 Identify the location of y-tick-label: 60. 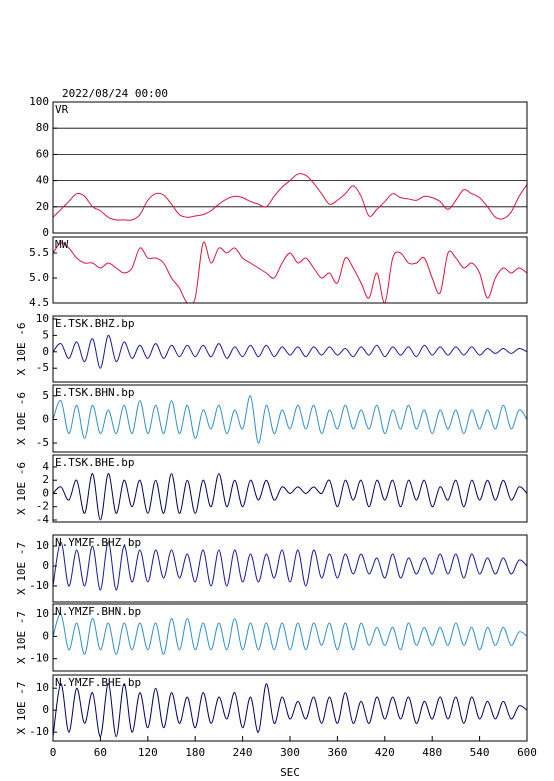
(42, 153).